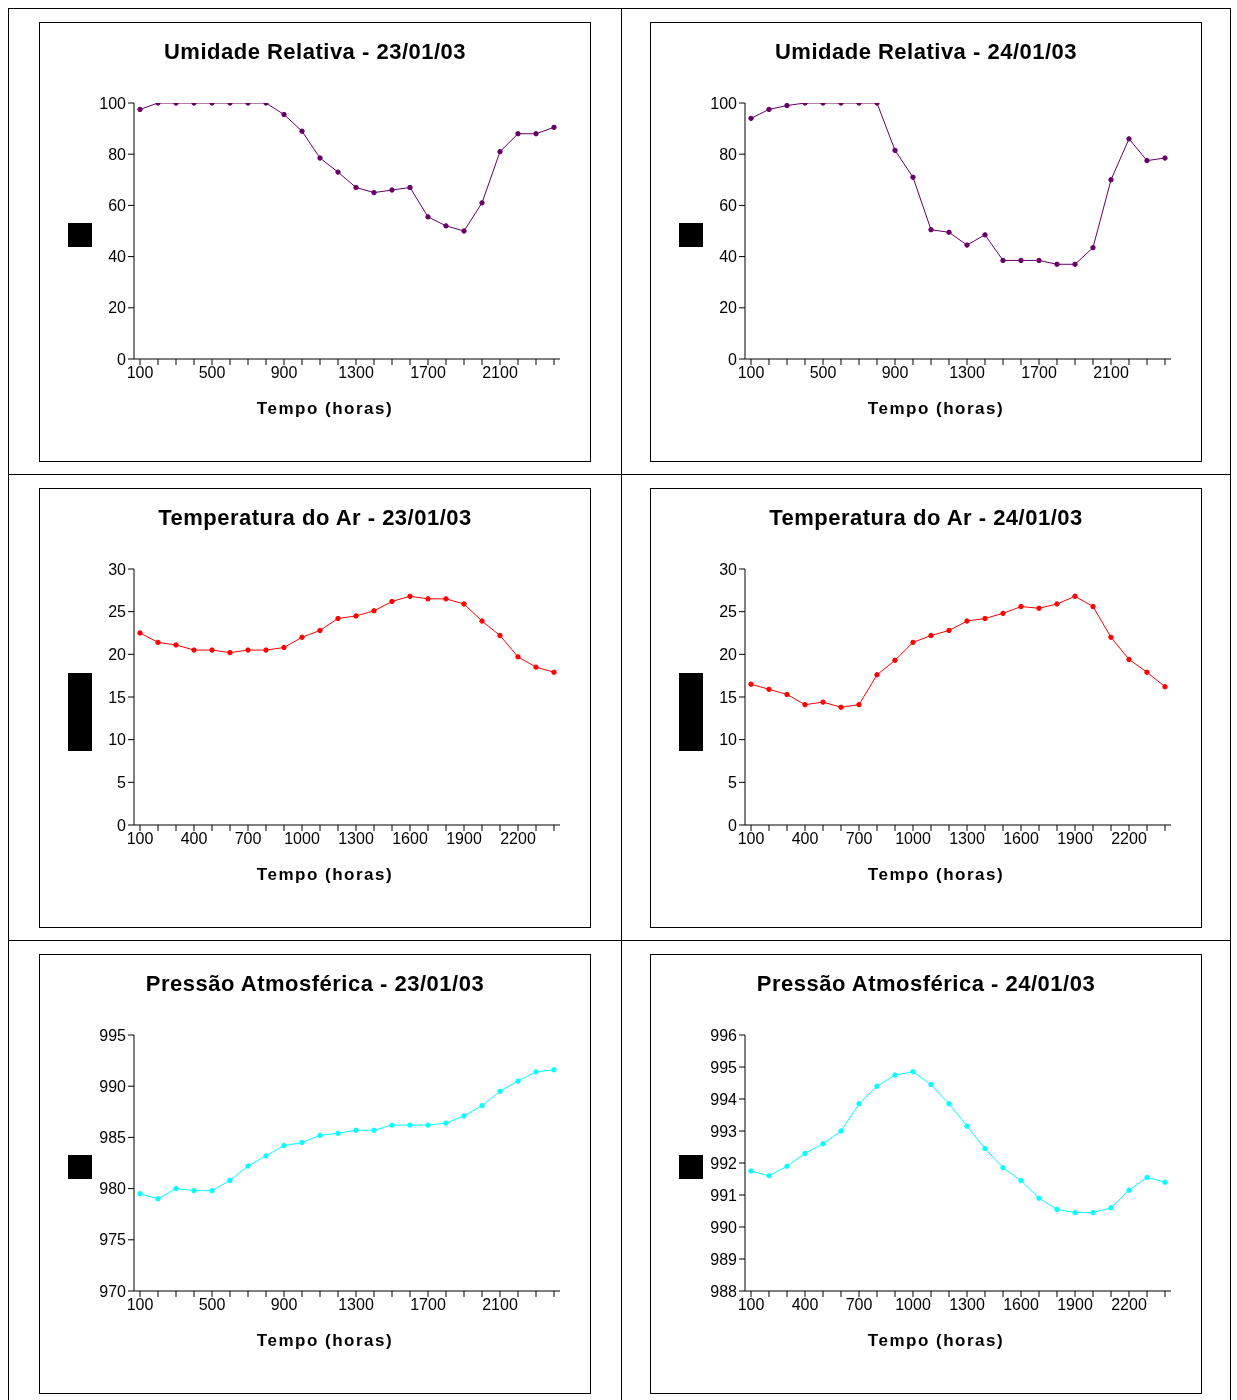  Describe the element at coordinates (724, 1131) in the screenshot. I see `y-tick-label: 993` at that location.